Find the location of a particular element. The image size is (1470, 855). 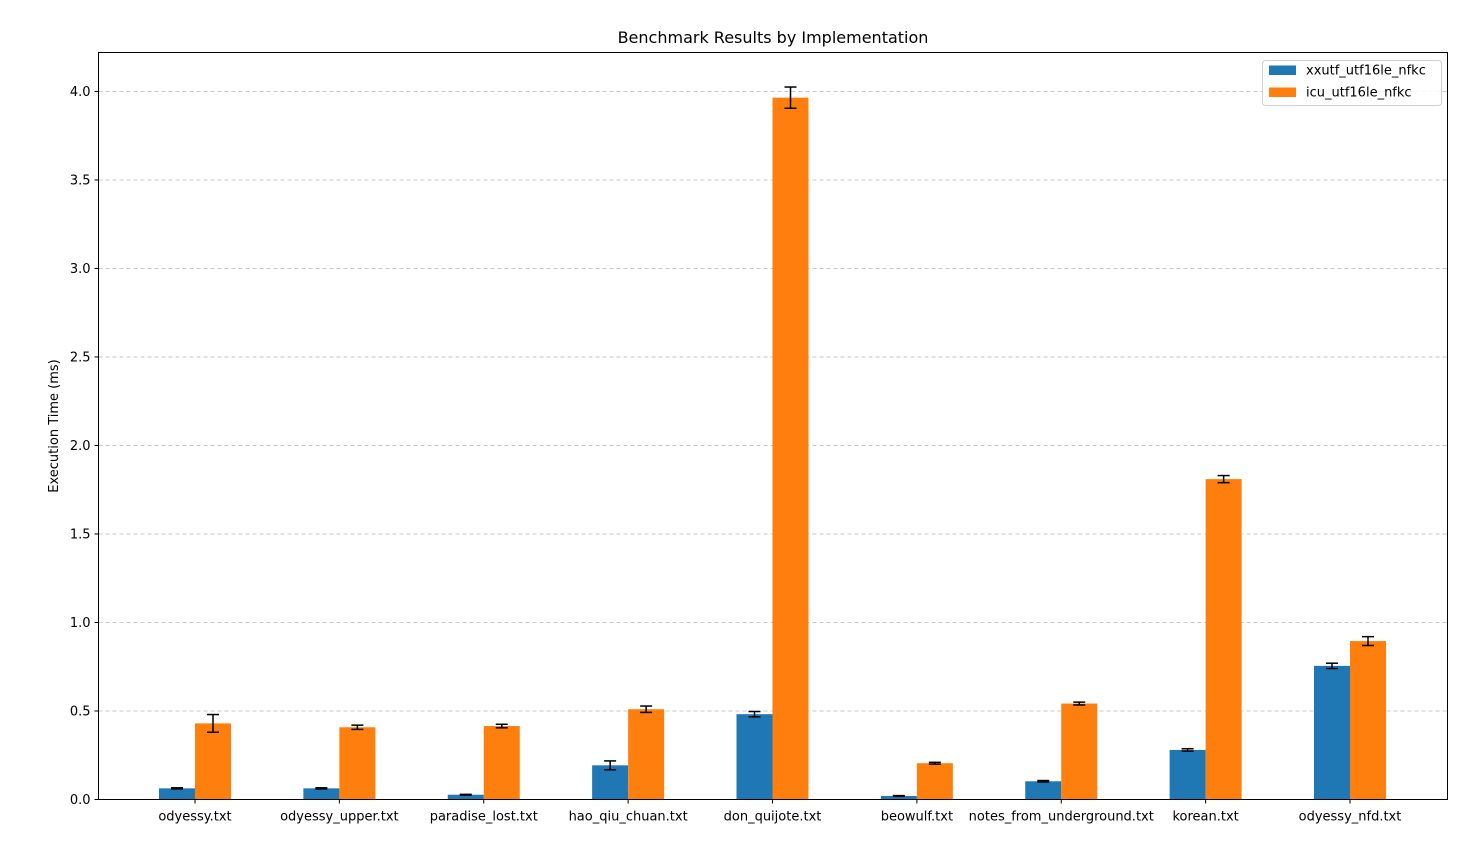

legend-label-xxutf_utf16le_nfkc: xxutf_utf16le_nfkc is located at coordinates (1366, 71).